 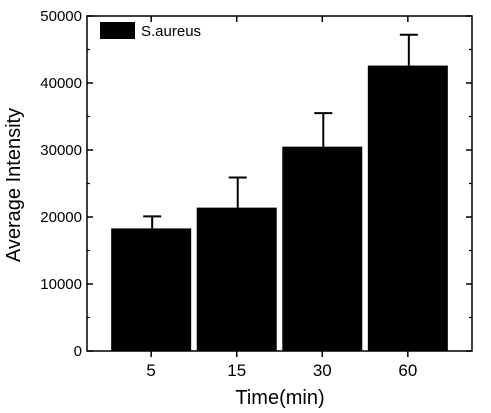 What do you see at coordinates (236, 370) in the screenshot?
I see `x-tick-label: 15` at bounding box center [236, 370].